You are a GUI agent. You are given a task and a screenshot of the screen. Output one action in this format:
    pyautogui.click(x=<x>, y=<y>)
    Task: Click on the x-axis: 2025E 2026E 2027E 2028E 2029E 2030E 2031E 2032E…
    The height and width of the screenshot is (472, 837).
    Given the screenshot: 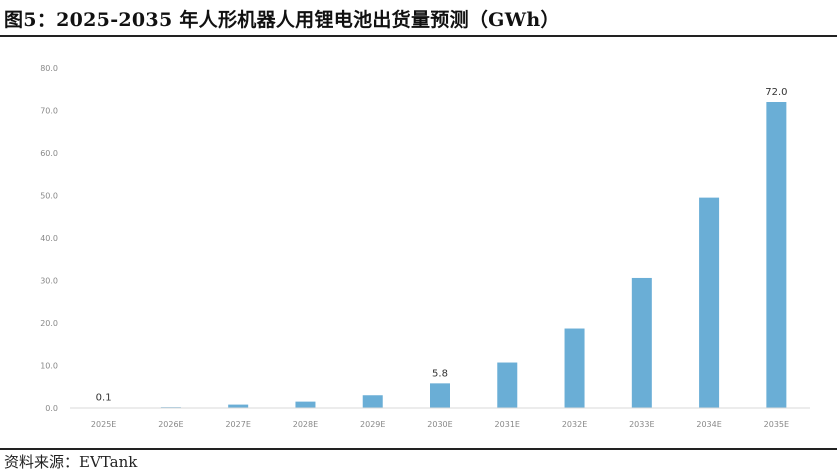 What is the action you would take?
    pyautogui.click(x=440, y=418)
    